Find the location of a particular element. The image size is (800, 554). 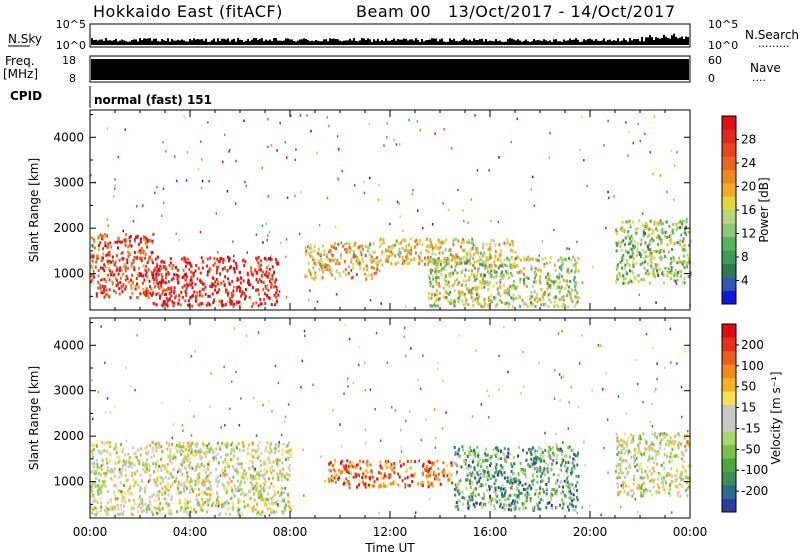

freq-unit: [MHz] is located at coordinates (20, 74).